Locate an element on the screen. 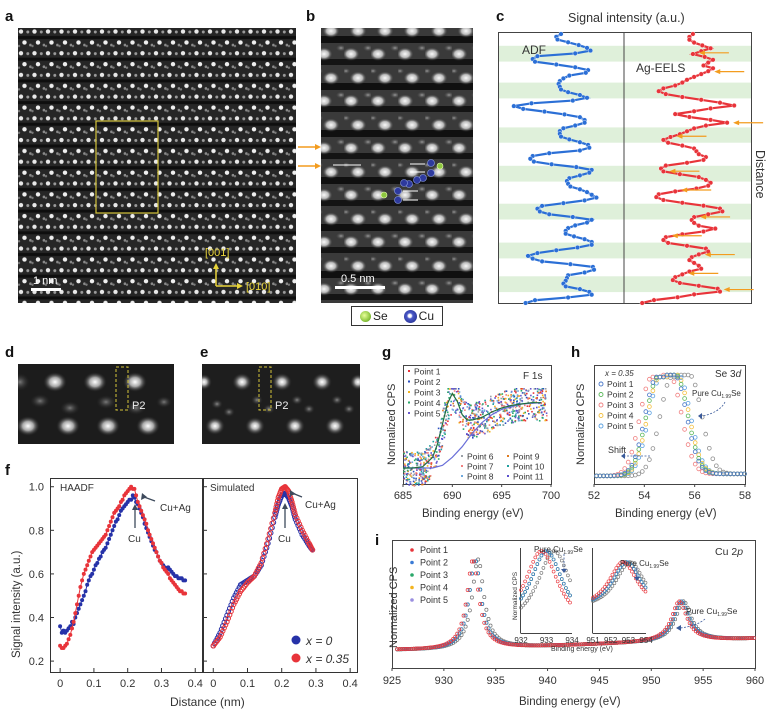 The width and height of the screenshot is (769, 715). h-title: Se 3d is located at coordinates (728, 374).